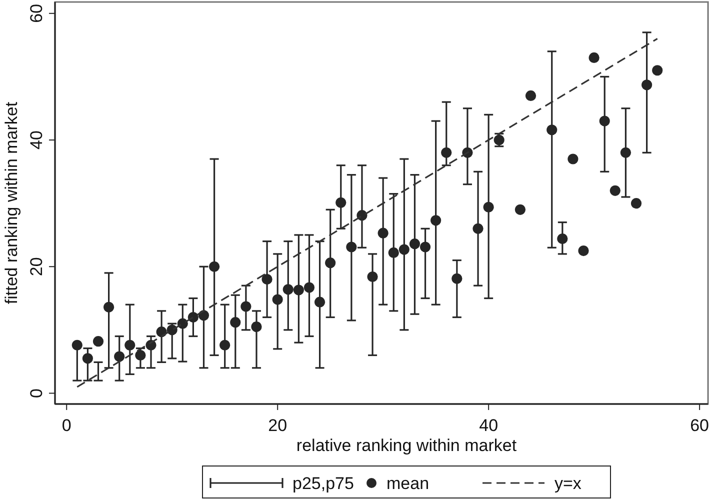 This screenshot has width=709, height=500. Describe the element at coordinates (699, 425) in the screenshot. I see `x-tick-label: 60` at that location.